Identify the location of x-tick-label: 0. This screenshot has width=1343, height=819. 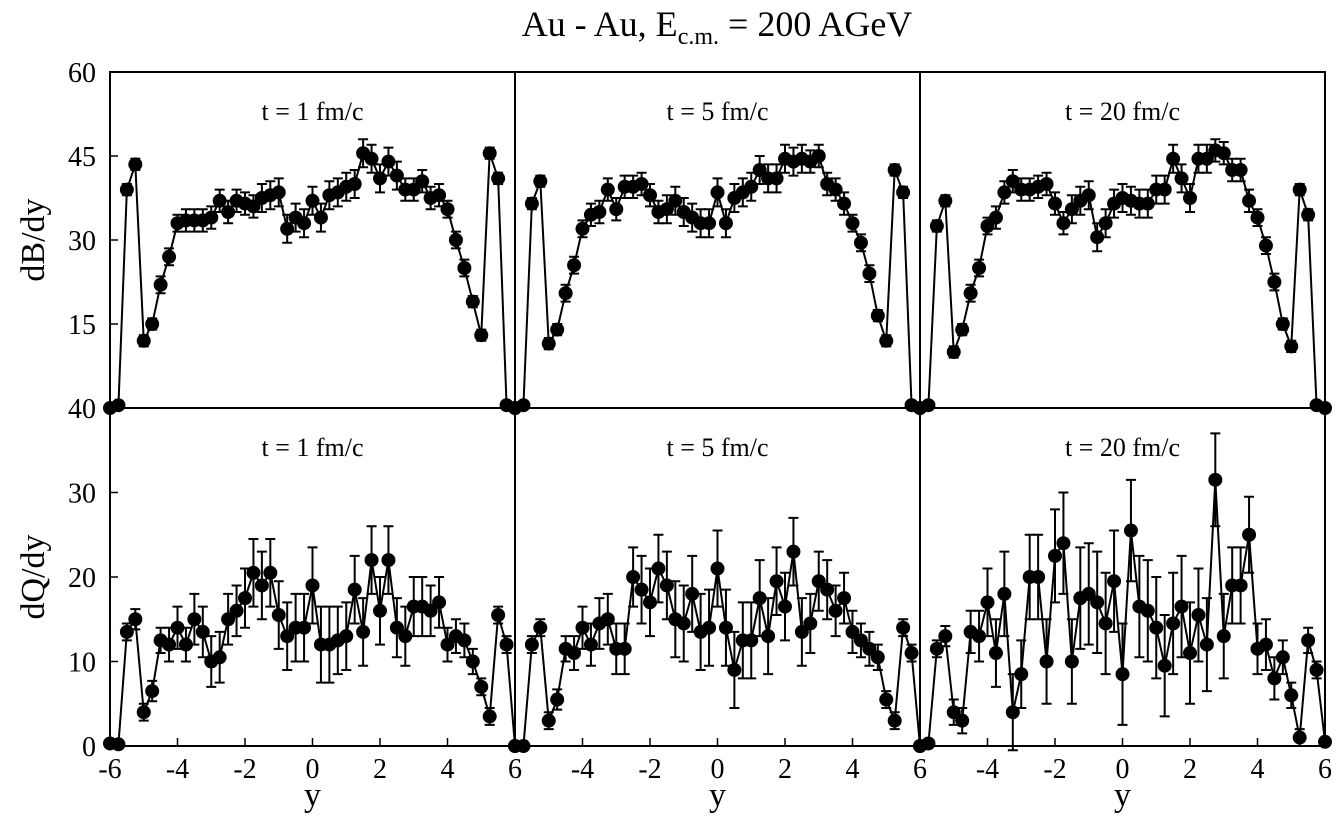
(1123, 769).